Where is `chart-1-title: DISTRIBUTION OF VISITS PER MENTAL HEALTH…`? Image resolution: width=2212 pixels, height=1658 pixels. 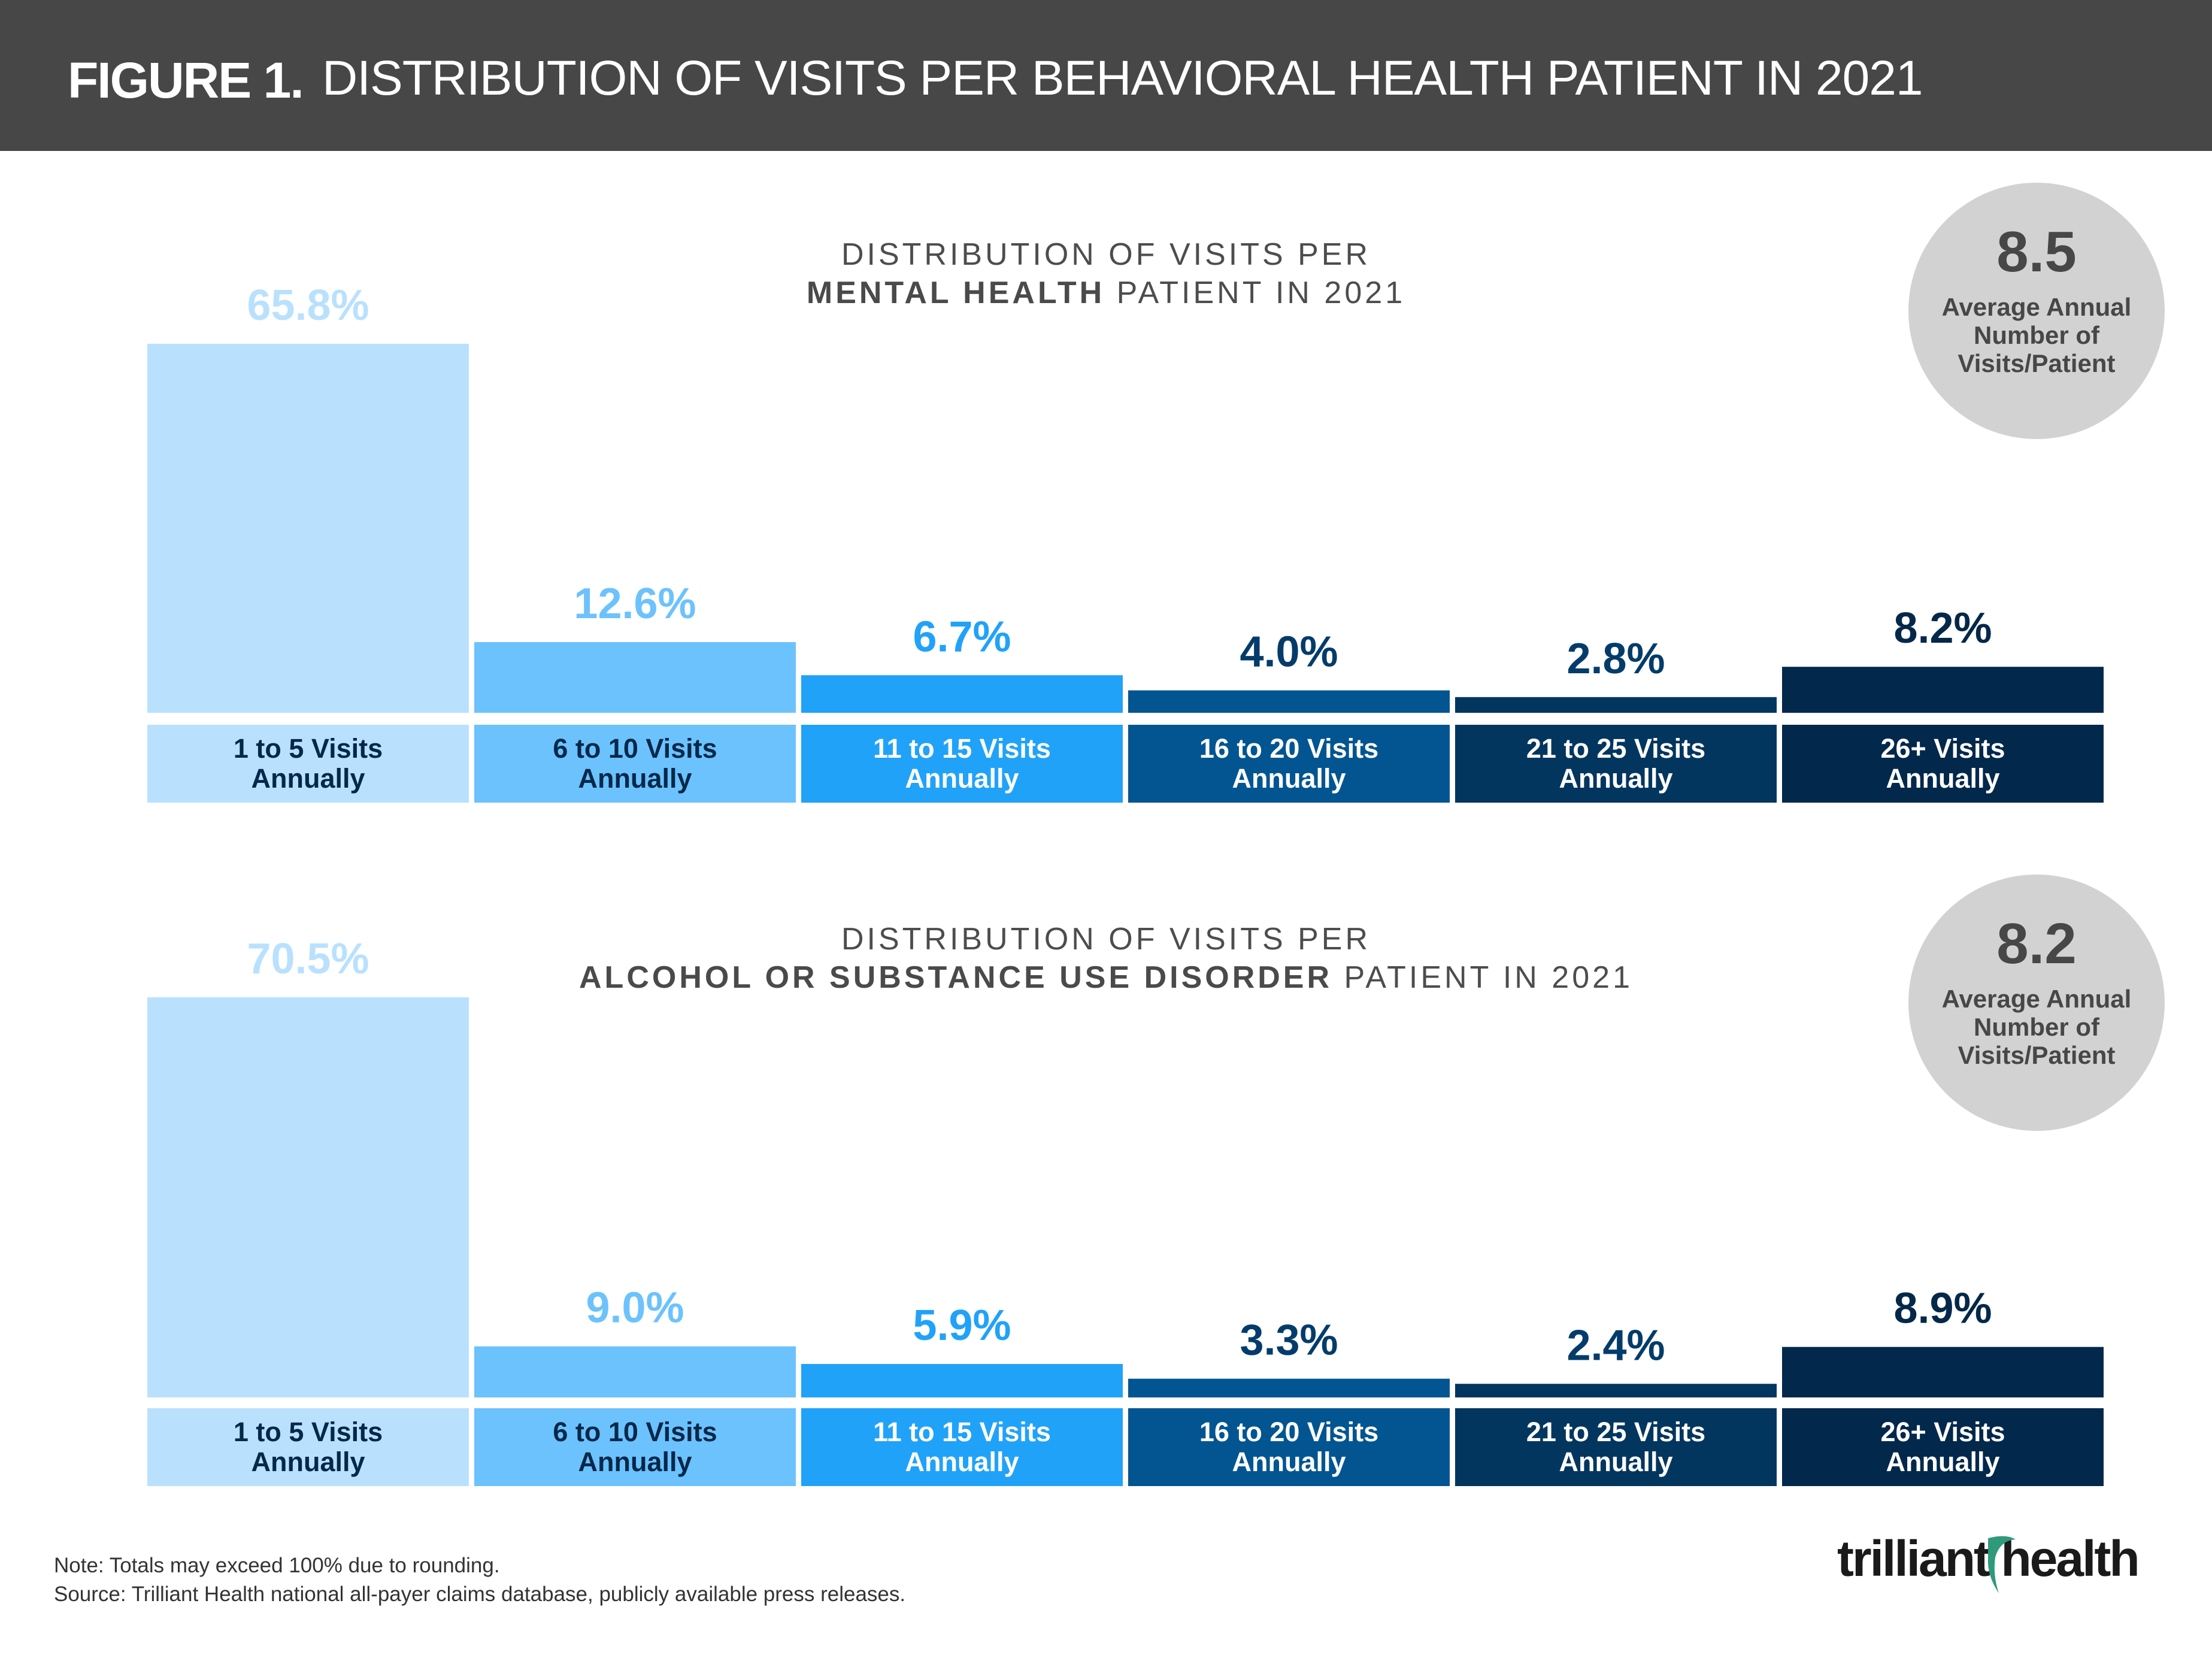
chart-1-title: DISTRIBUTION OF VISITS PER MENTAL HEALTH… is located at coordinates (1106, 273).